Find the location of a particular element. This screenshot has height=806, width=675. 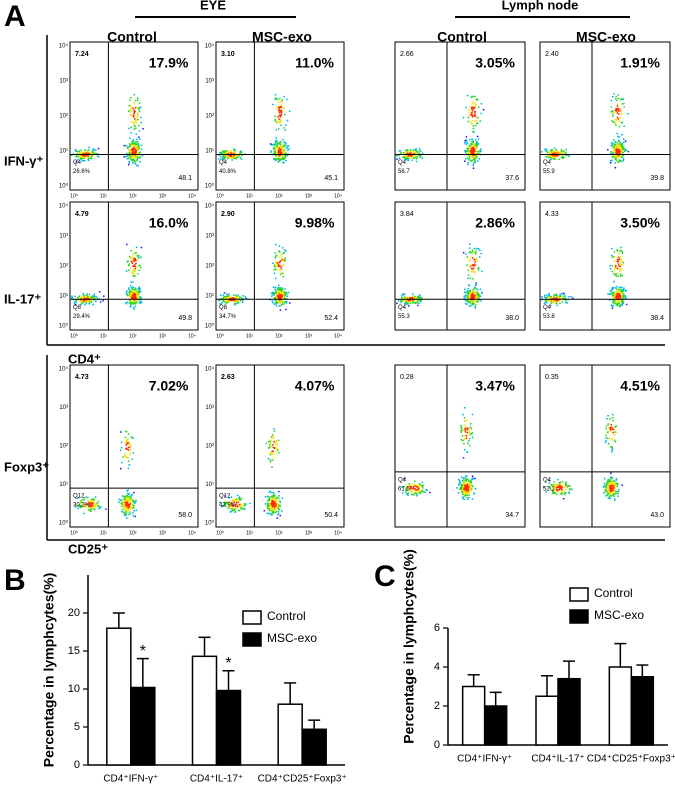

quadrant-percent: 4.51% is located at coordinates (640, 386).